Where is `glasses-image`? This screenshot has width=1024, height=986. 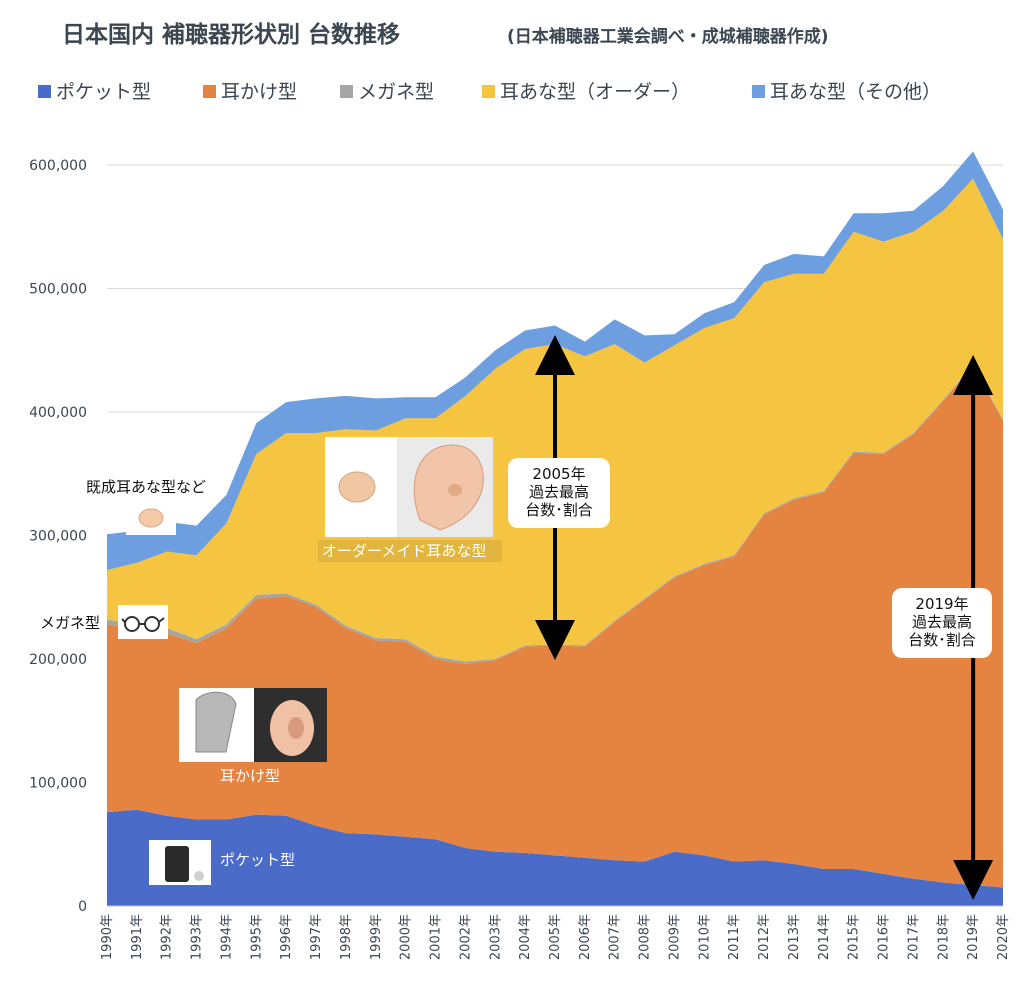 glasses-image is located at coordinates (143, 622).